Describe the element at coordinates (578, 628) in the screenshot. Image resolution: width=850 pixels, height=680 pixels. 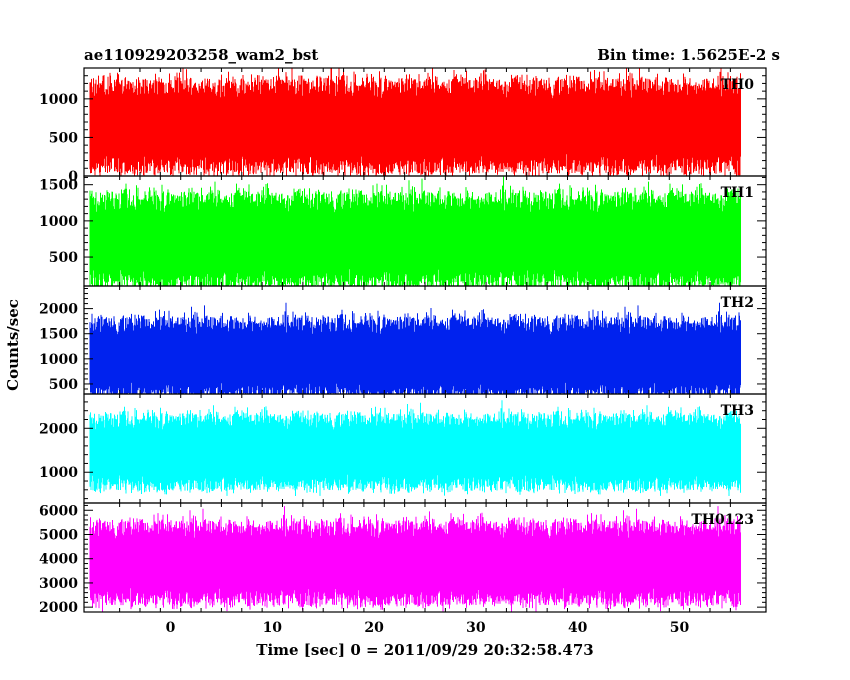
I see `x-tick-label: 40` at that location.